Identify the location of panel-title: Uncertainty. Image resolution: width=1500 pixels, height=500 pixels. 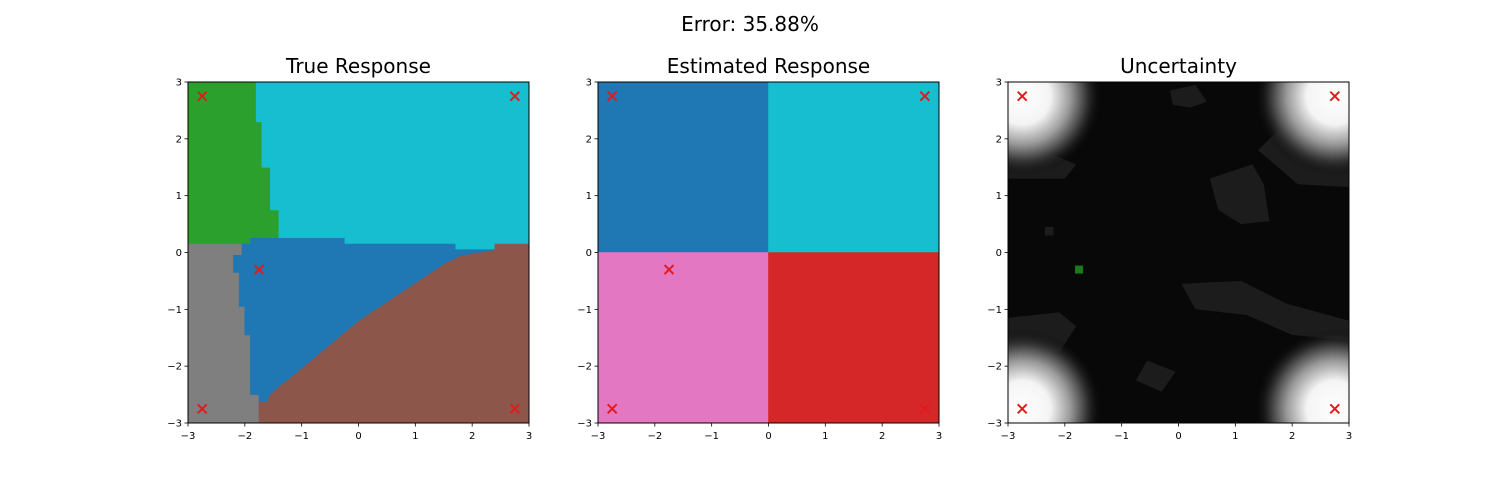
(1178, 66).